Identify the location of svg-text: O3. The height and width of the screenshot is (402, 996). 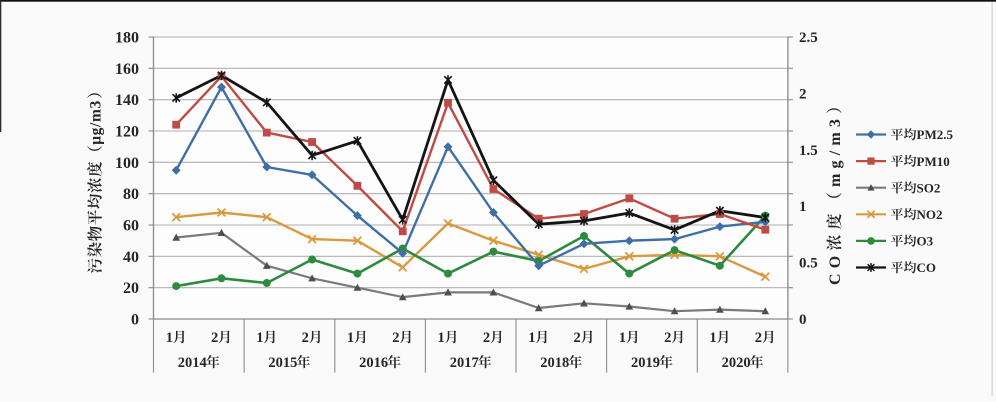
(925, 241).